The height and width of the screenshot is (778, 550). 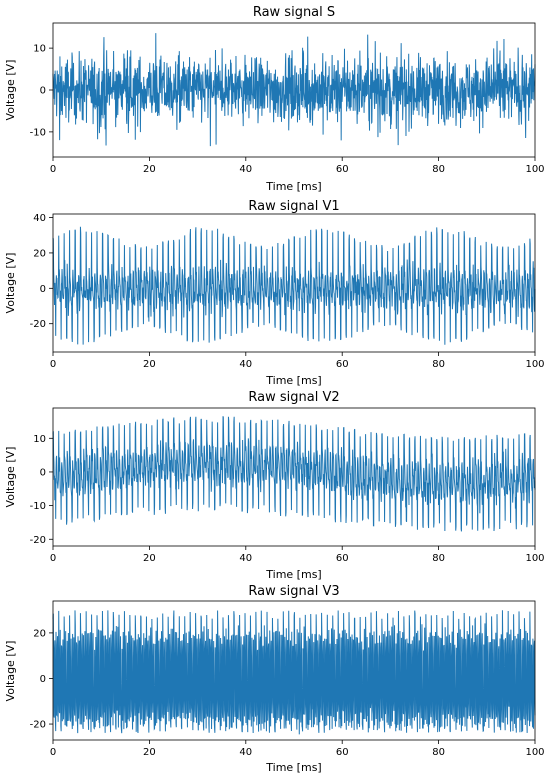 I want to click on panel-v1-plot, so click(x=294, y=285).